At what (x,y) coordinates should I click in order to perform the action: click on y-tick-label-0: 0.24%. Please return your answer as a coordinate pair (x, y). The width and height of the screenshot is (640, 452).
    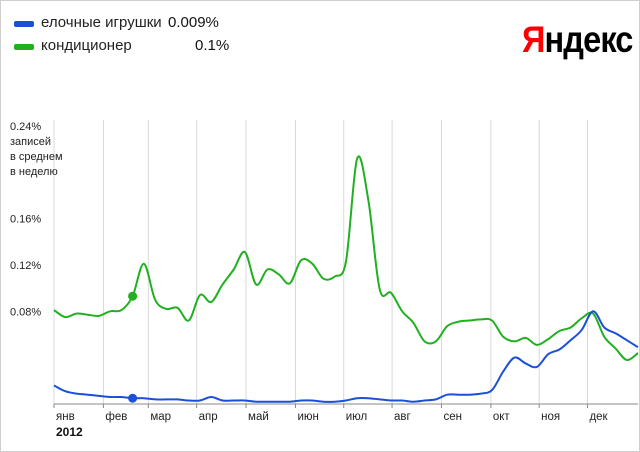
    Looking at the image, I should click on (25, 127).